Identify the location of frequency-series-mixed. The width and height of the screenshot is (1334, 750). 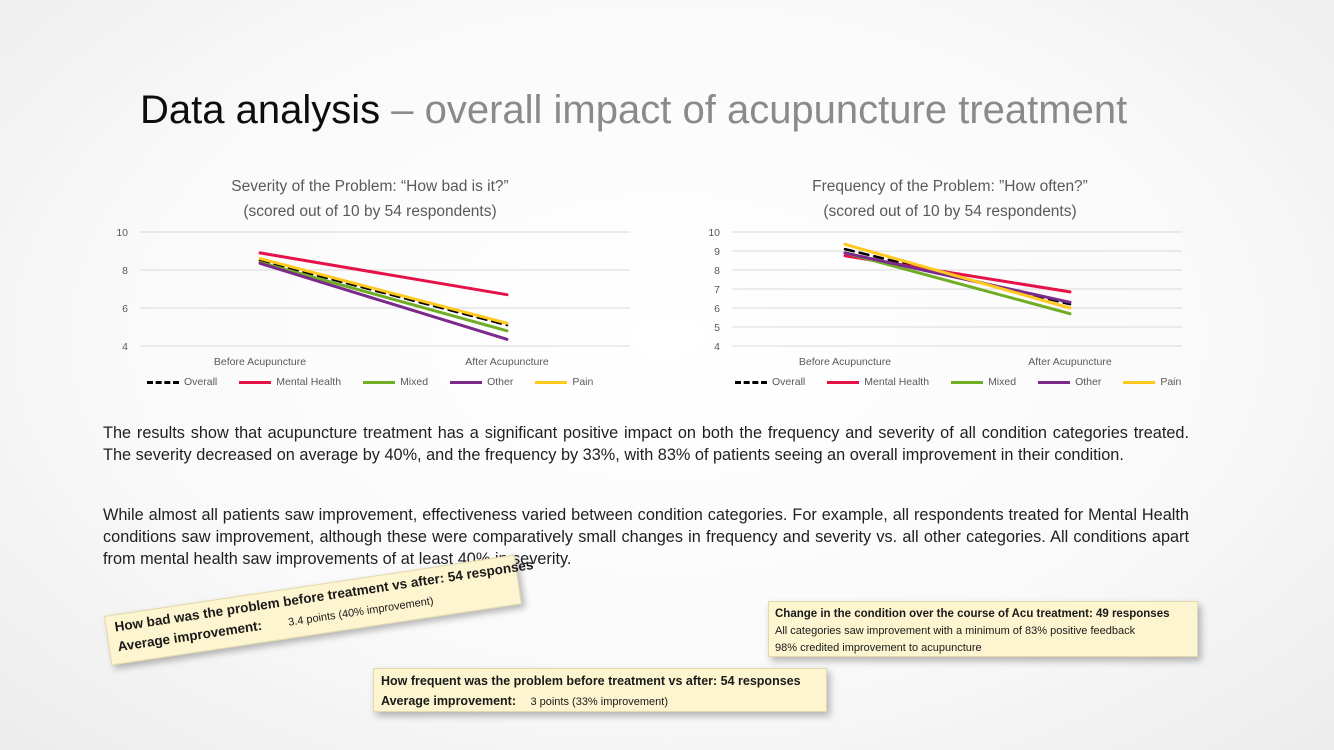
(957, 283).